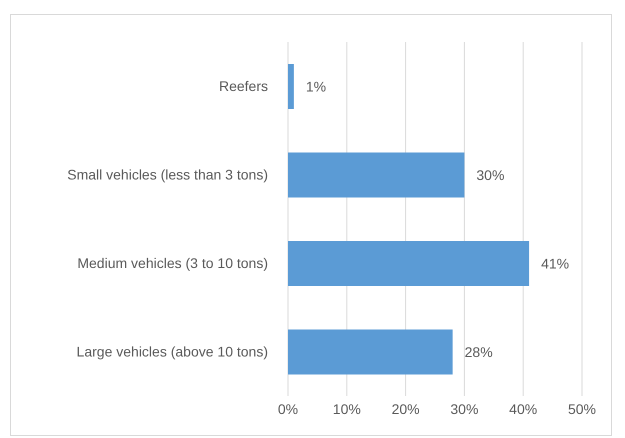 This screenshot has height=438, width=625. I want to click on y-tick-label: Small vehicles (less than 3 tons), so click(167, 174).